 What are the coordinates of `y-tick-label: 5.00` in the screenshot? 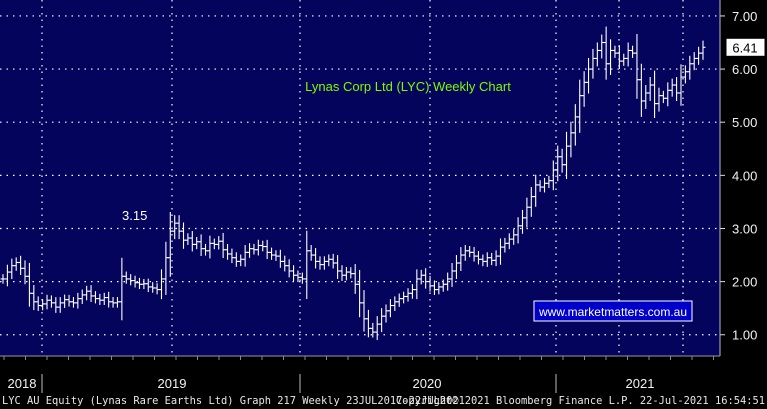 It's located at (744, 122).